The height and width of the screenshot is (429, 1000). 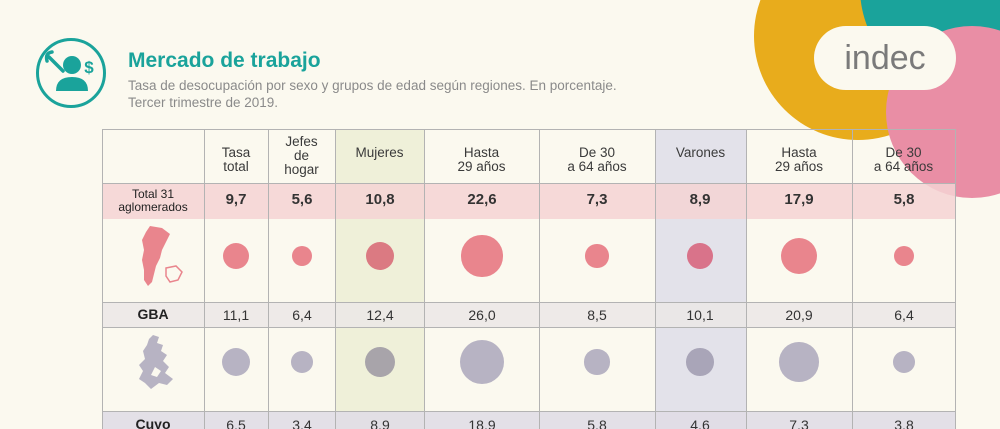 I want to click on table-cell: 9,7, so click(x=236, y=199).